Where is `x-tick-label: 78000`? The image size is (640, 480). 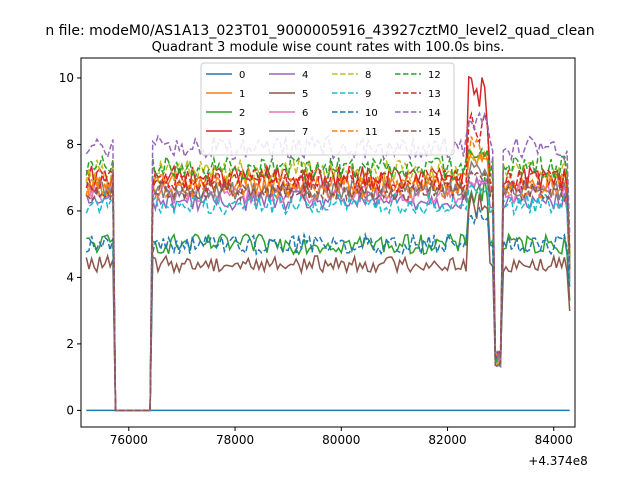
x-tick-label: 78000 is located at coordinates (235, 440).